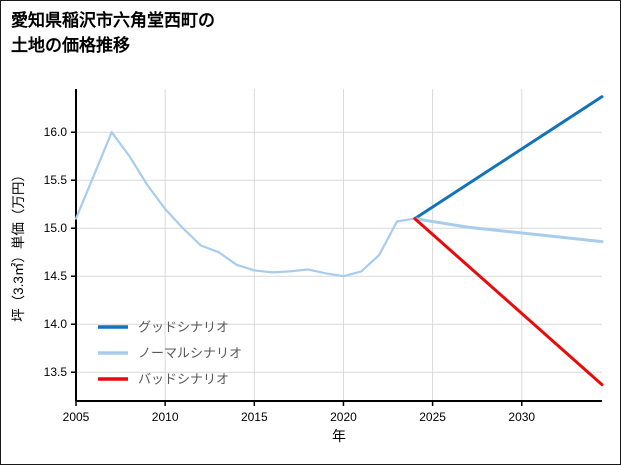 The width and height of the screenshot is (621, 465). Describe the element at coordinates (339, 436) in the screenshot. I see `x-axis-label: 年` at that location.